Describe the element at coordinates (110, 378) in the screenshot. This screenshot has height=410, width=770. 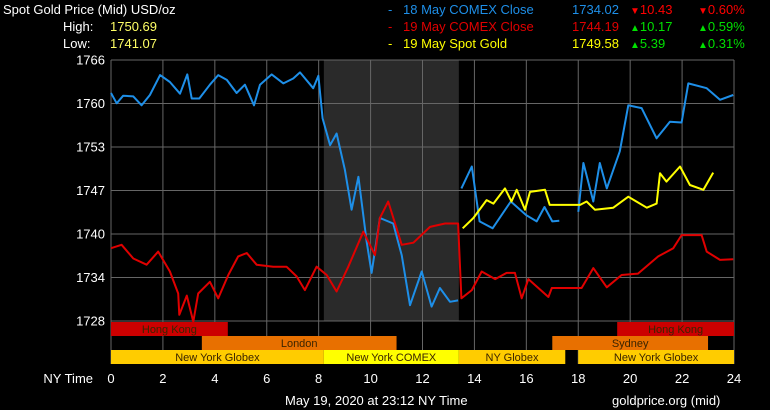
I see `x-tick-label: 0` at that location.